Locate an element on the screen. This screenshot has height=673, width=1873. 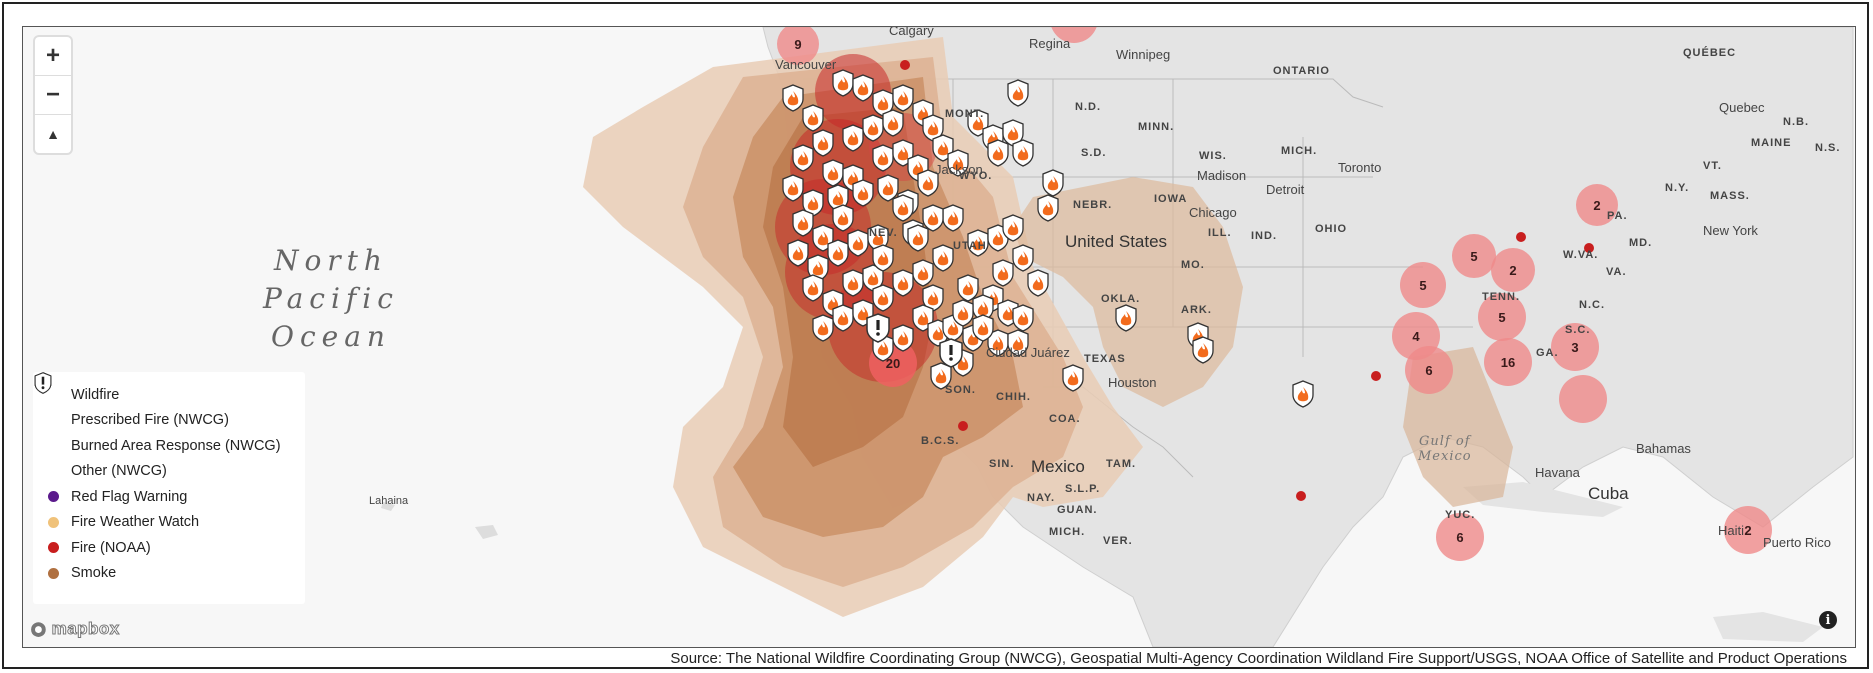
state-label: OHIO is located at coordinates (1331, 229).